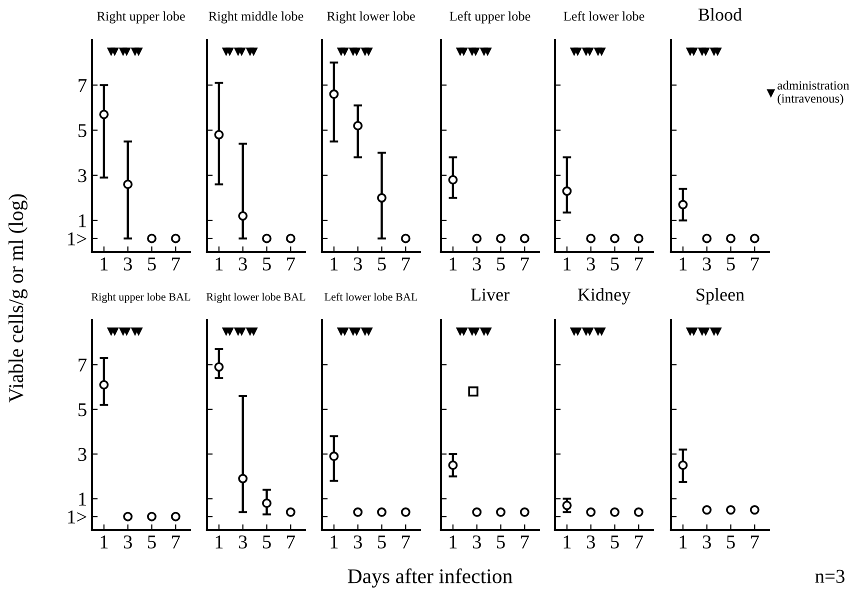 The image size is (868, 596). Describe the element at coordinates (720, 296) in the screenshot. I see `chart-title: Spleen` at that location.